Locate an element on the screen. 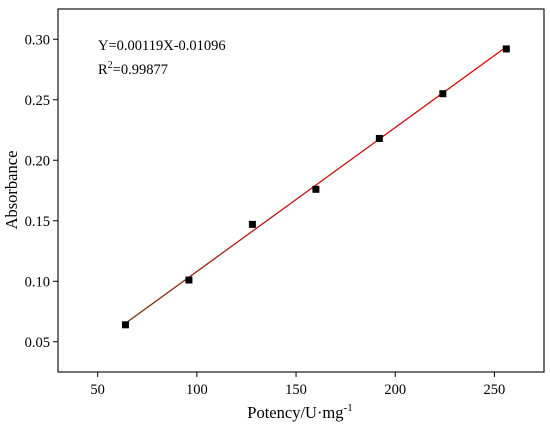 This screenshot has height=428, width=550. y-axis-title: Absorbance is located at coordinates (11, 190).